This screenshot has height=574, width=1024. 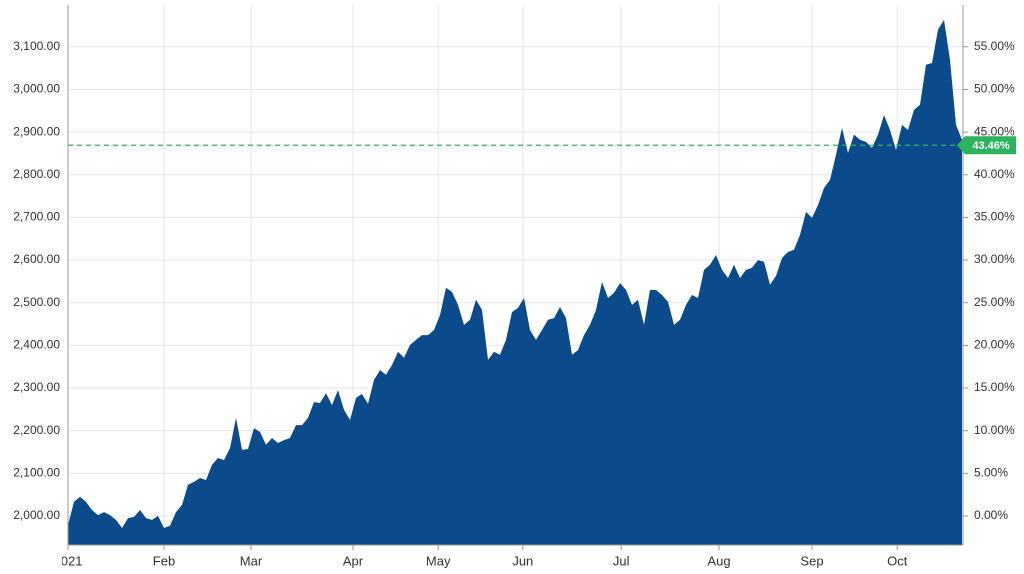 What do you see at coordinates (36, 302) in the screenshot?
I see `y-tick-label: 2,500.00` at bounding box center [36, 302].